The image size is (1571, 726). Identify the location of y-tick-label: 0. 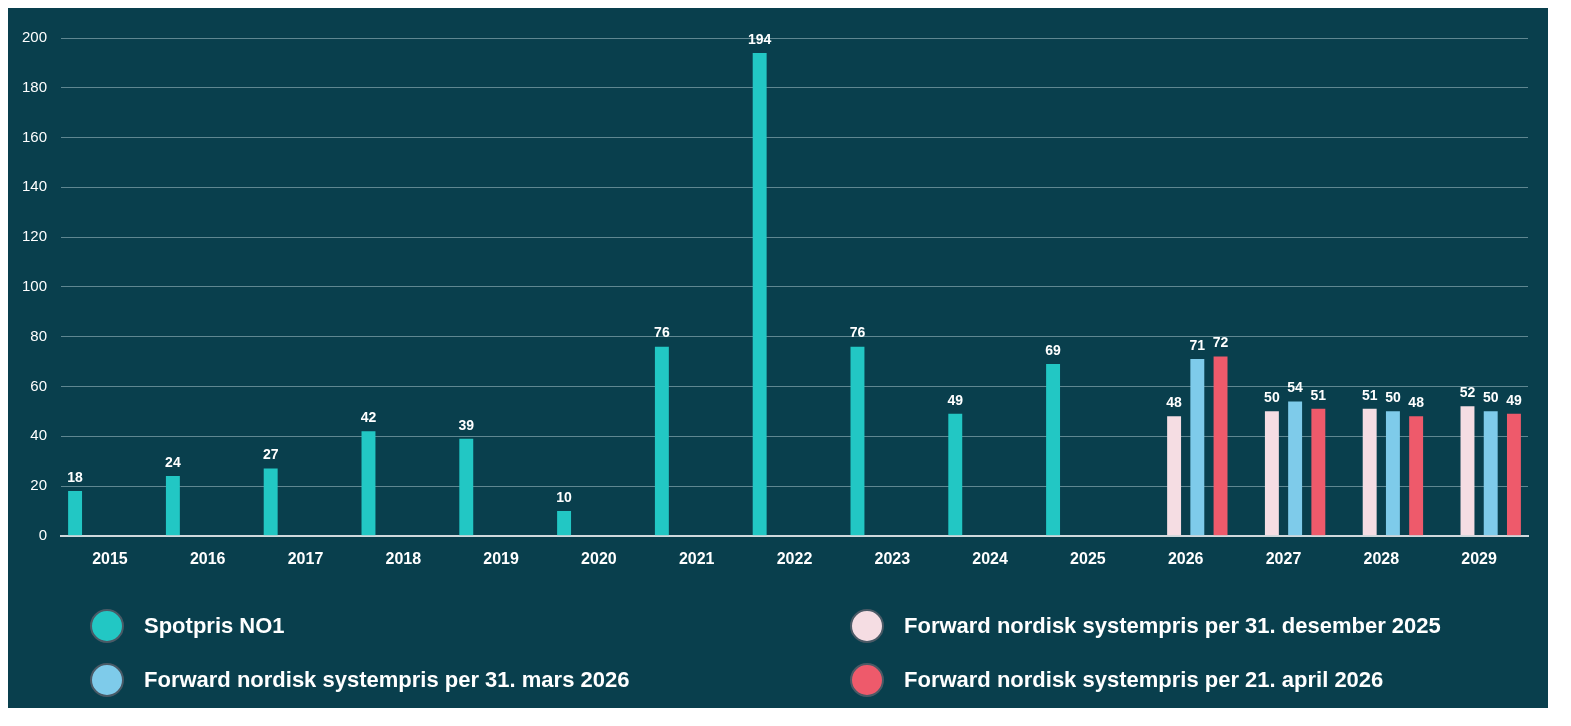
(43, 534).